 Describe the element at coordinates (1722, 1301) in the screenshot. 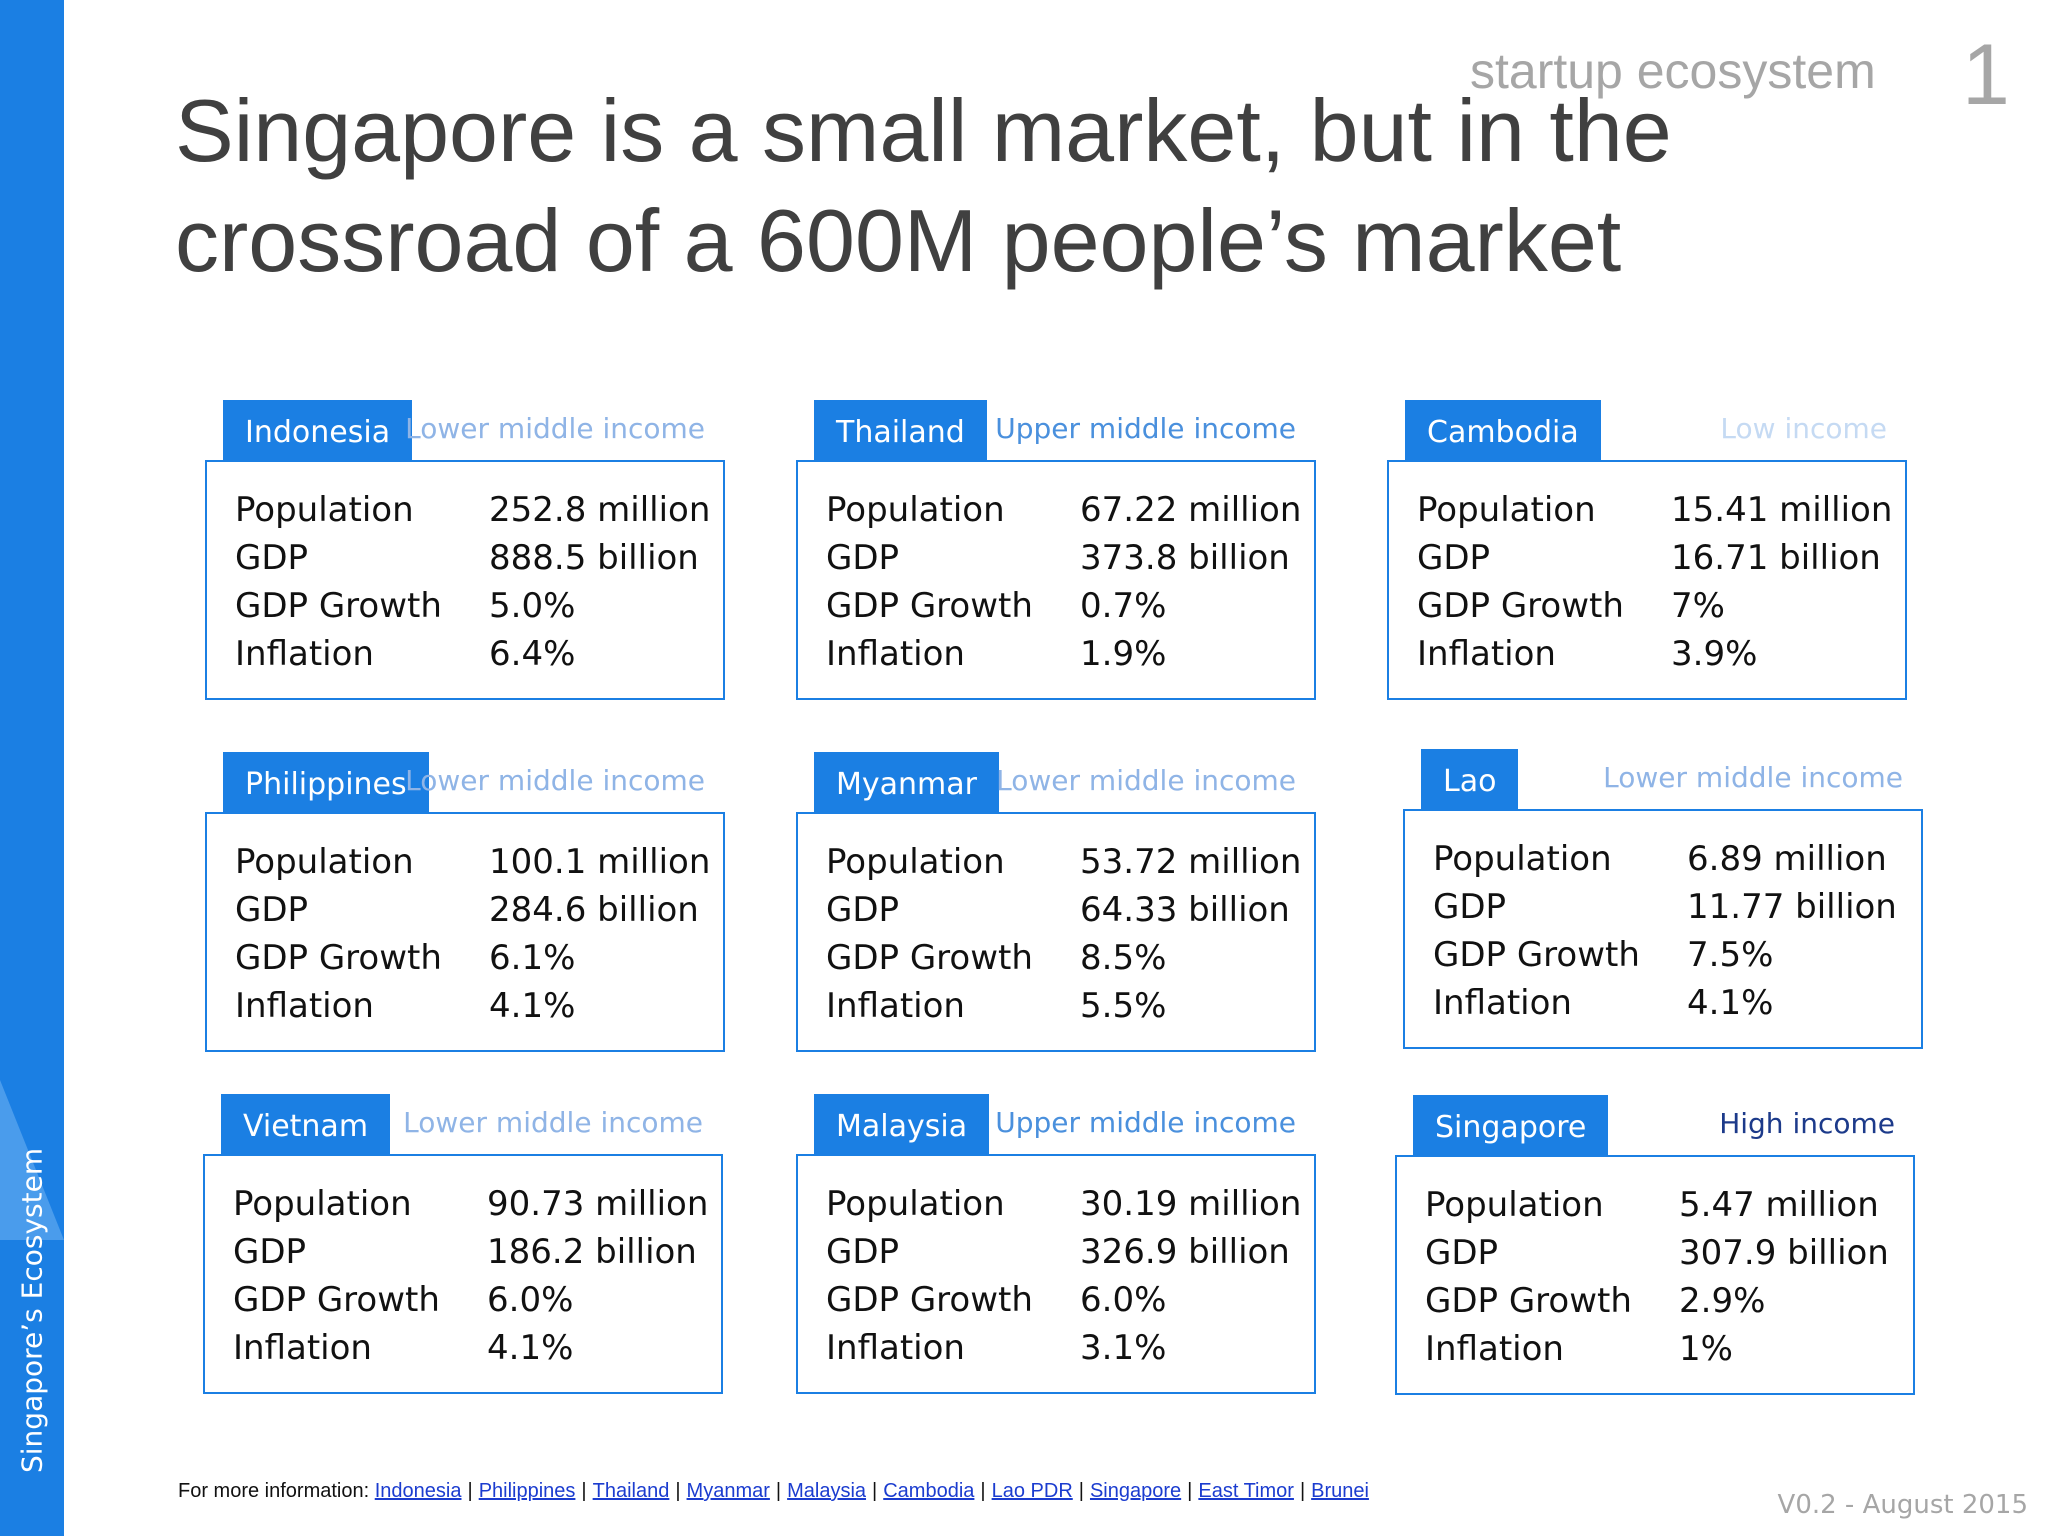

I see `stat-value: 2.9%` at that location.